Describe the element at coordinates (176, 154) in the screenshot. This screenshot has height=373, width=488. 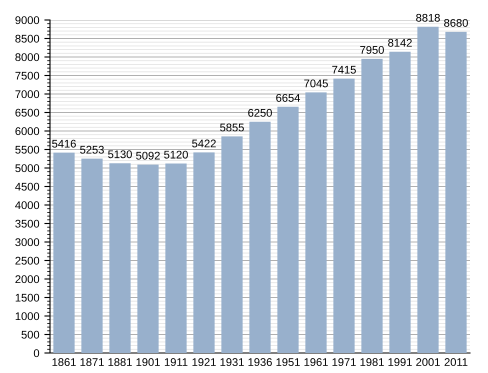
I see `data-label: 5120` at that location.